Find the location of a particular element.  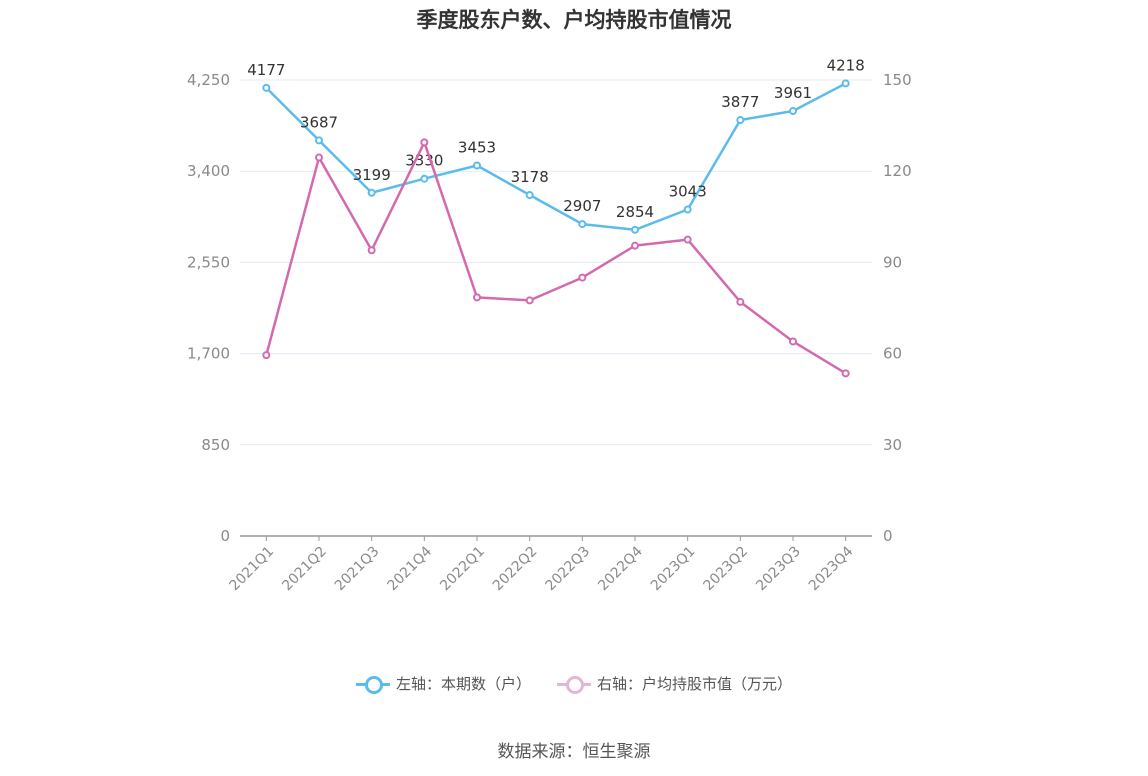

data-label: 3687 is located at coordinates (319, 122).